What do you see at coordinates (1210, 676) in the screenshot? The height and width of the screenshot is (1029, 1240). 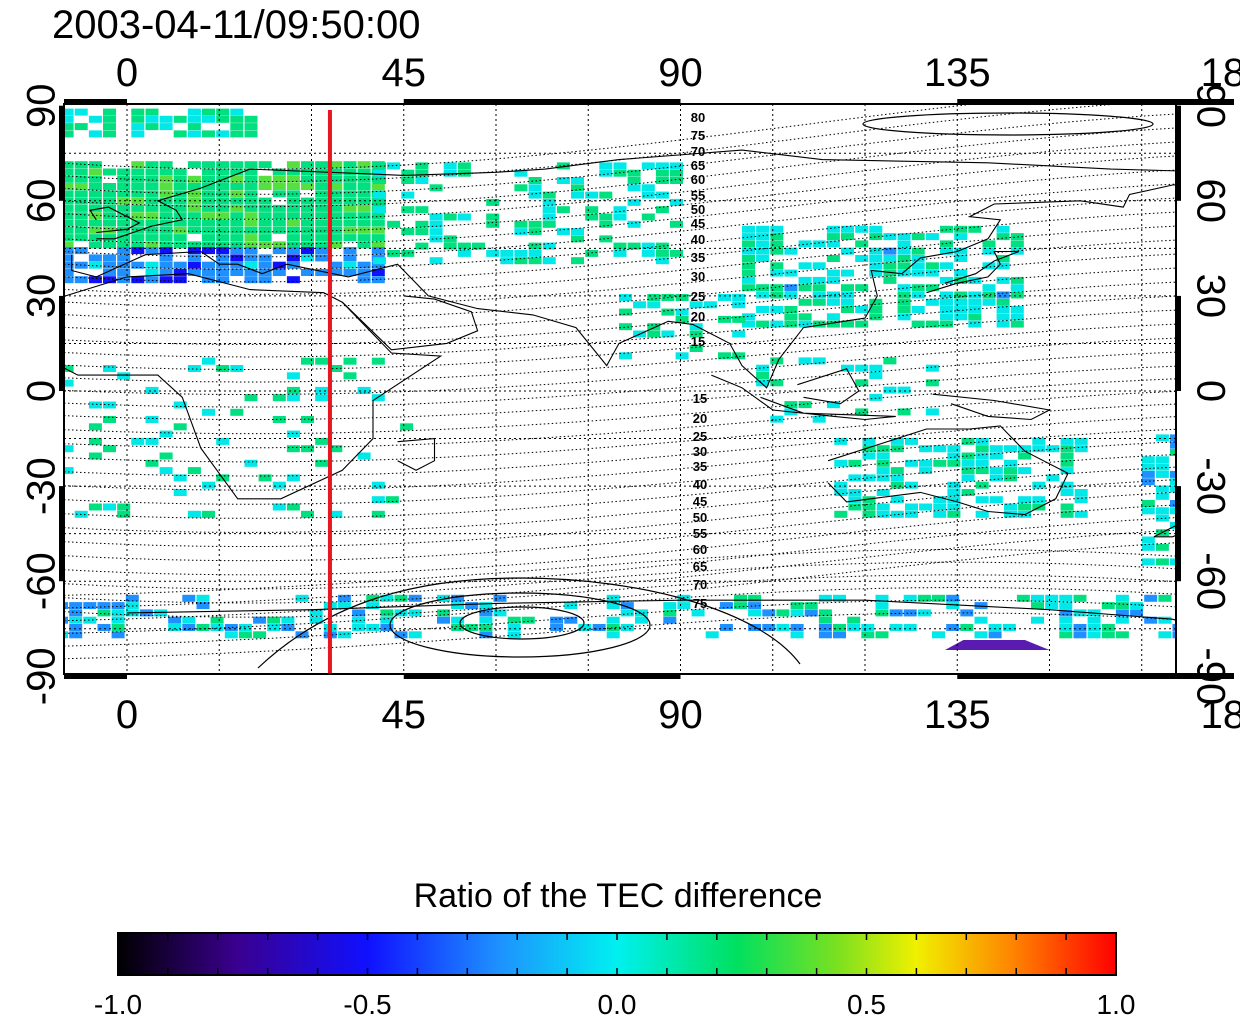 I see `right-lat-tick-label: -90` at bounding box center [1210, 676].